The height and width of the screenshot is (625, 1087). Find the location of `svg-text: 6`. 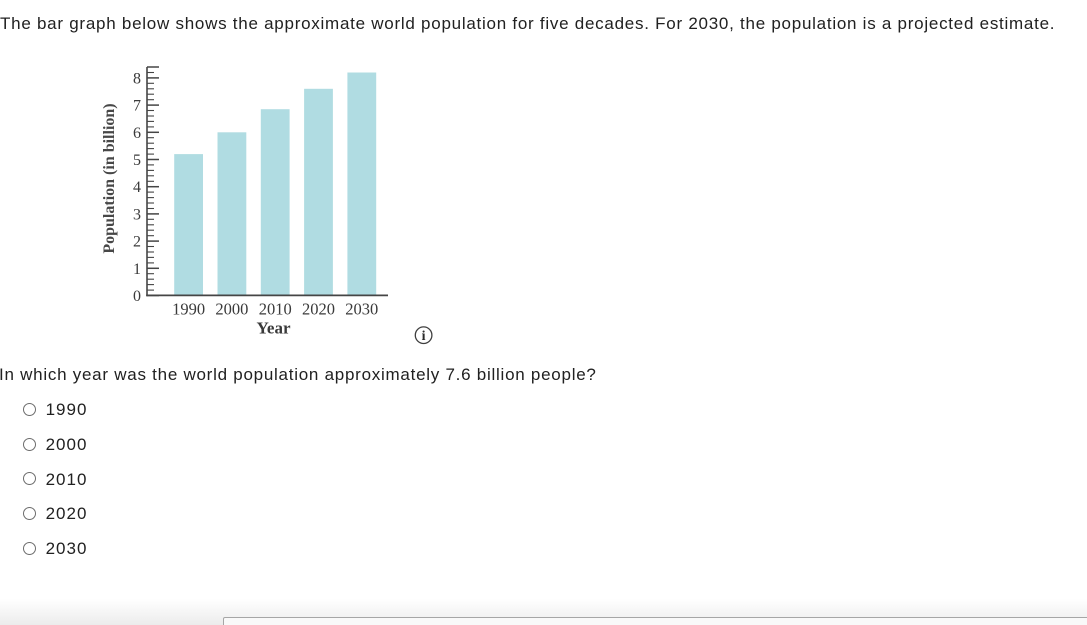

svg-text: 6 is located at coordinates (137, 133).